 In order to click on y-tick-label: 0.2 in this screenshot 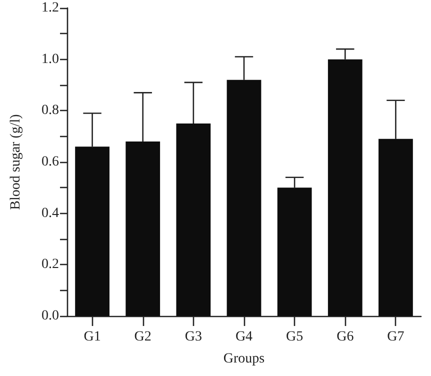, I will do `click(50, 264)`.